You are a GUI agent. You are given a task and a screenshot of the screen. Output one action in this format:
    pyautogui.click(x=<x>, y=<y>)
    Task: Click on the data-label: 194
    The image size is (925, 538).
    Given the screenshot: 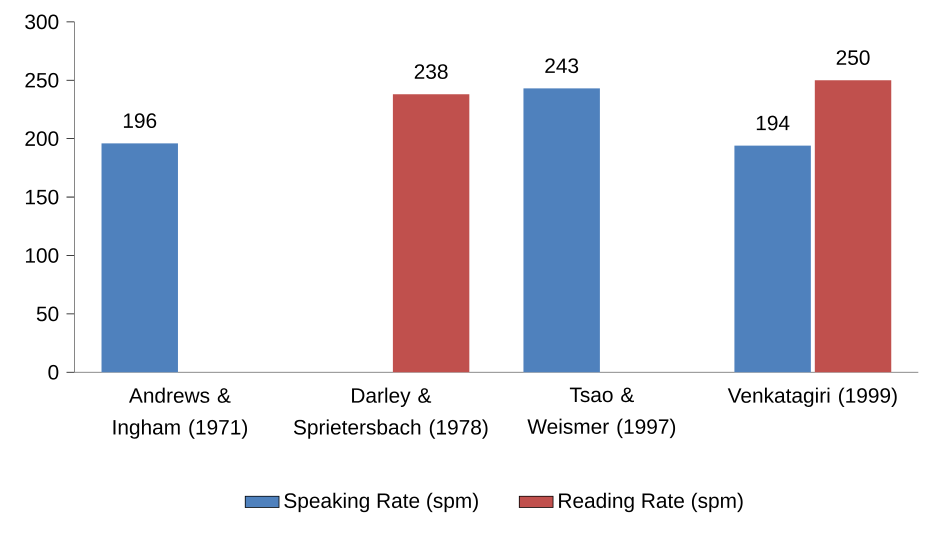 What is the action you would take?
    pyautogui.click(x=773, y=123)
    